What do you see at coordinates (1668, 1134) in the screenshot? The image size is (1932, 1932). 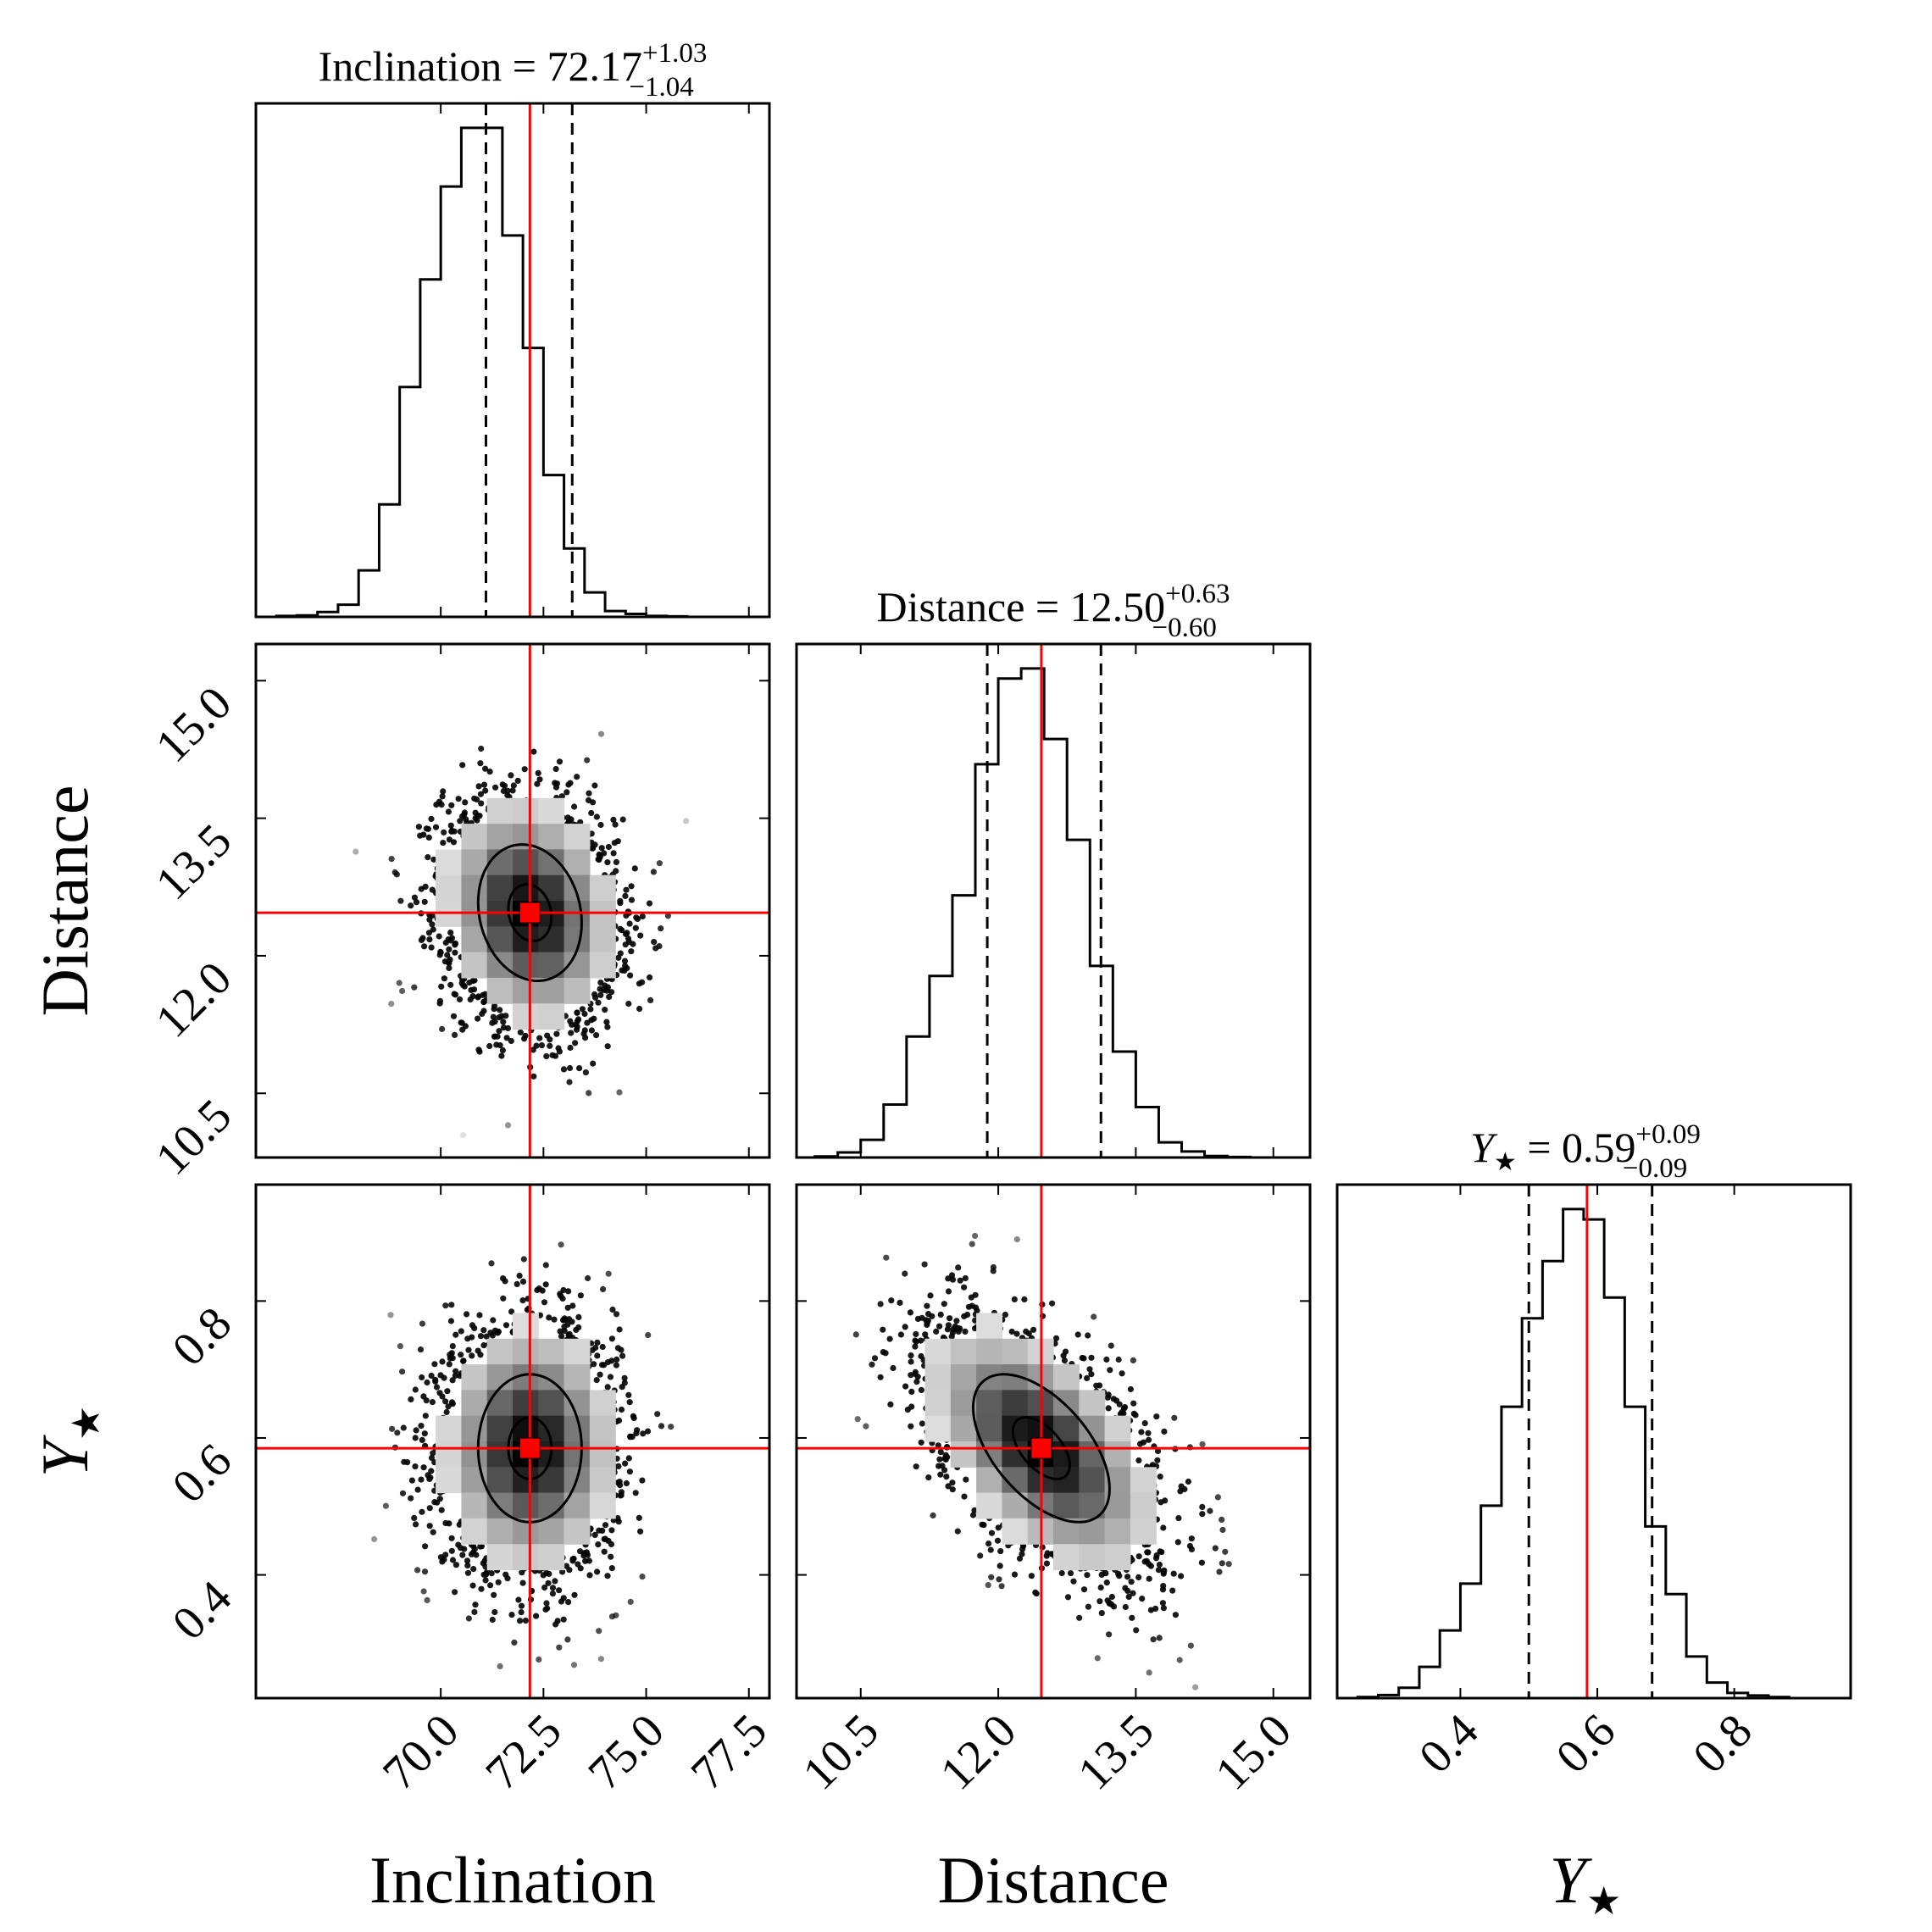 I see `title-ystar-plus: +0.09` at bounding box center [1668, 1134].